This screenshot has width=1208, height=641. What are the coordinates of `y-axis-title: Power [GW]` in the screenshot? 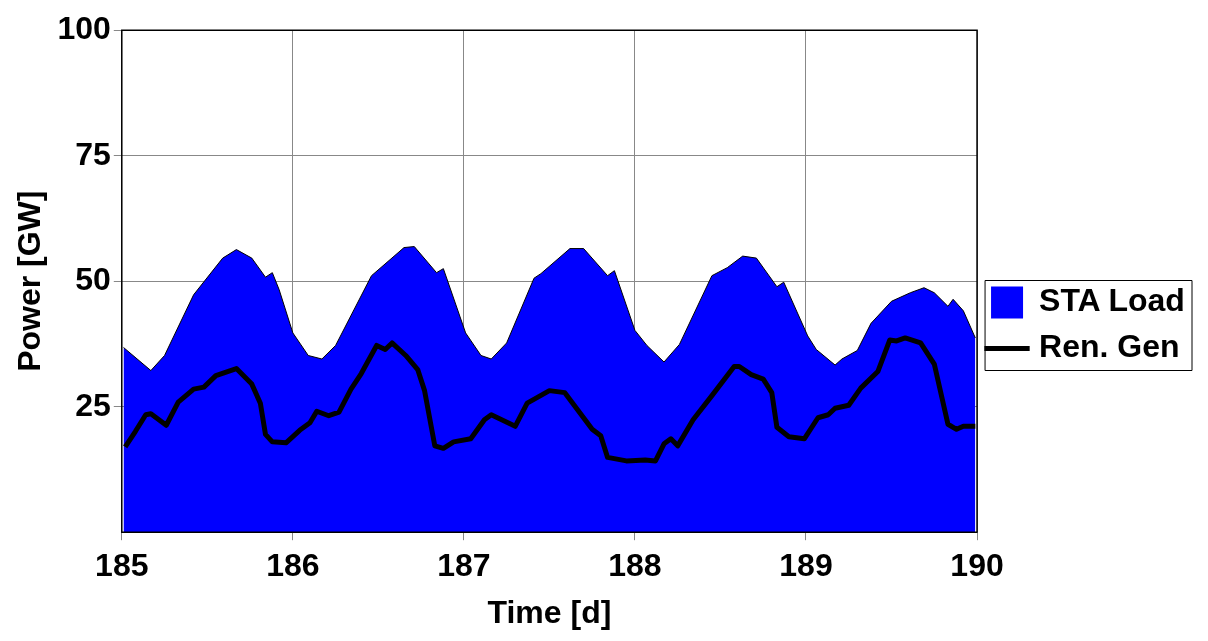 It's located at (29, 281).